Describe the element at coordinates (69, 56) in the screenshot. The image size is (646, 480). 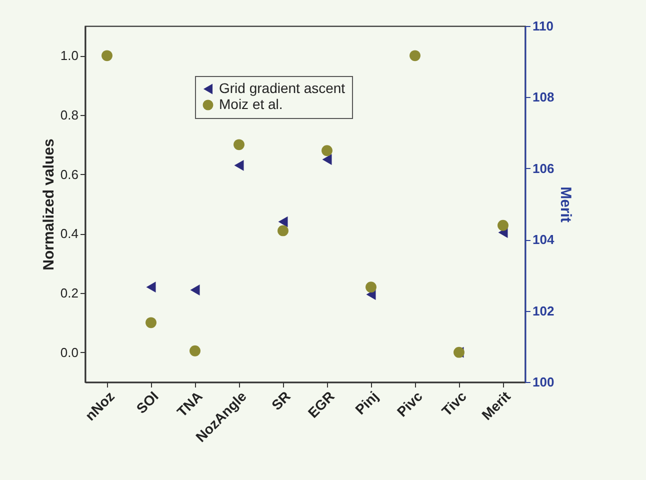
I see `y-tick-label: 1.0` at that location.